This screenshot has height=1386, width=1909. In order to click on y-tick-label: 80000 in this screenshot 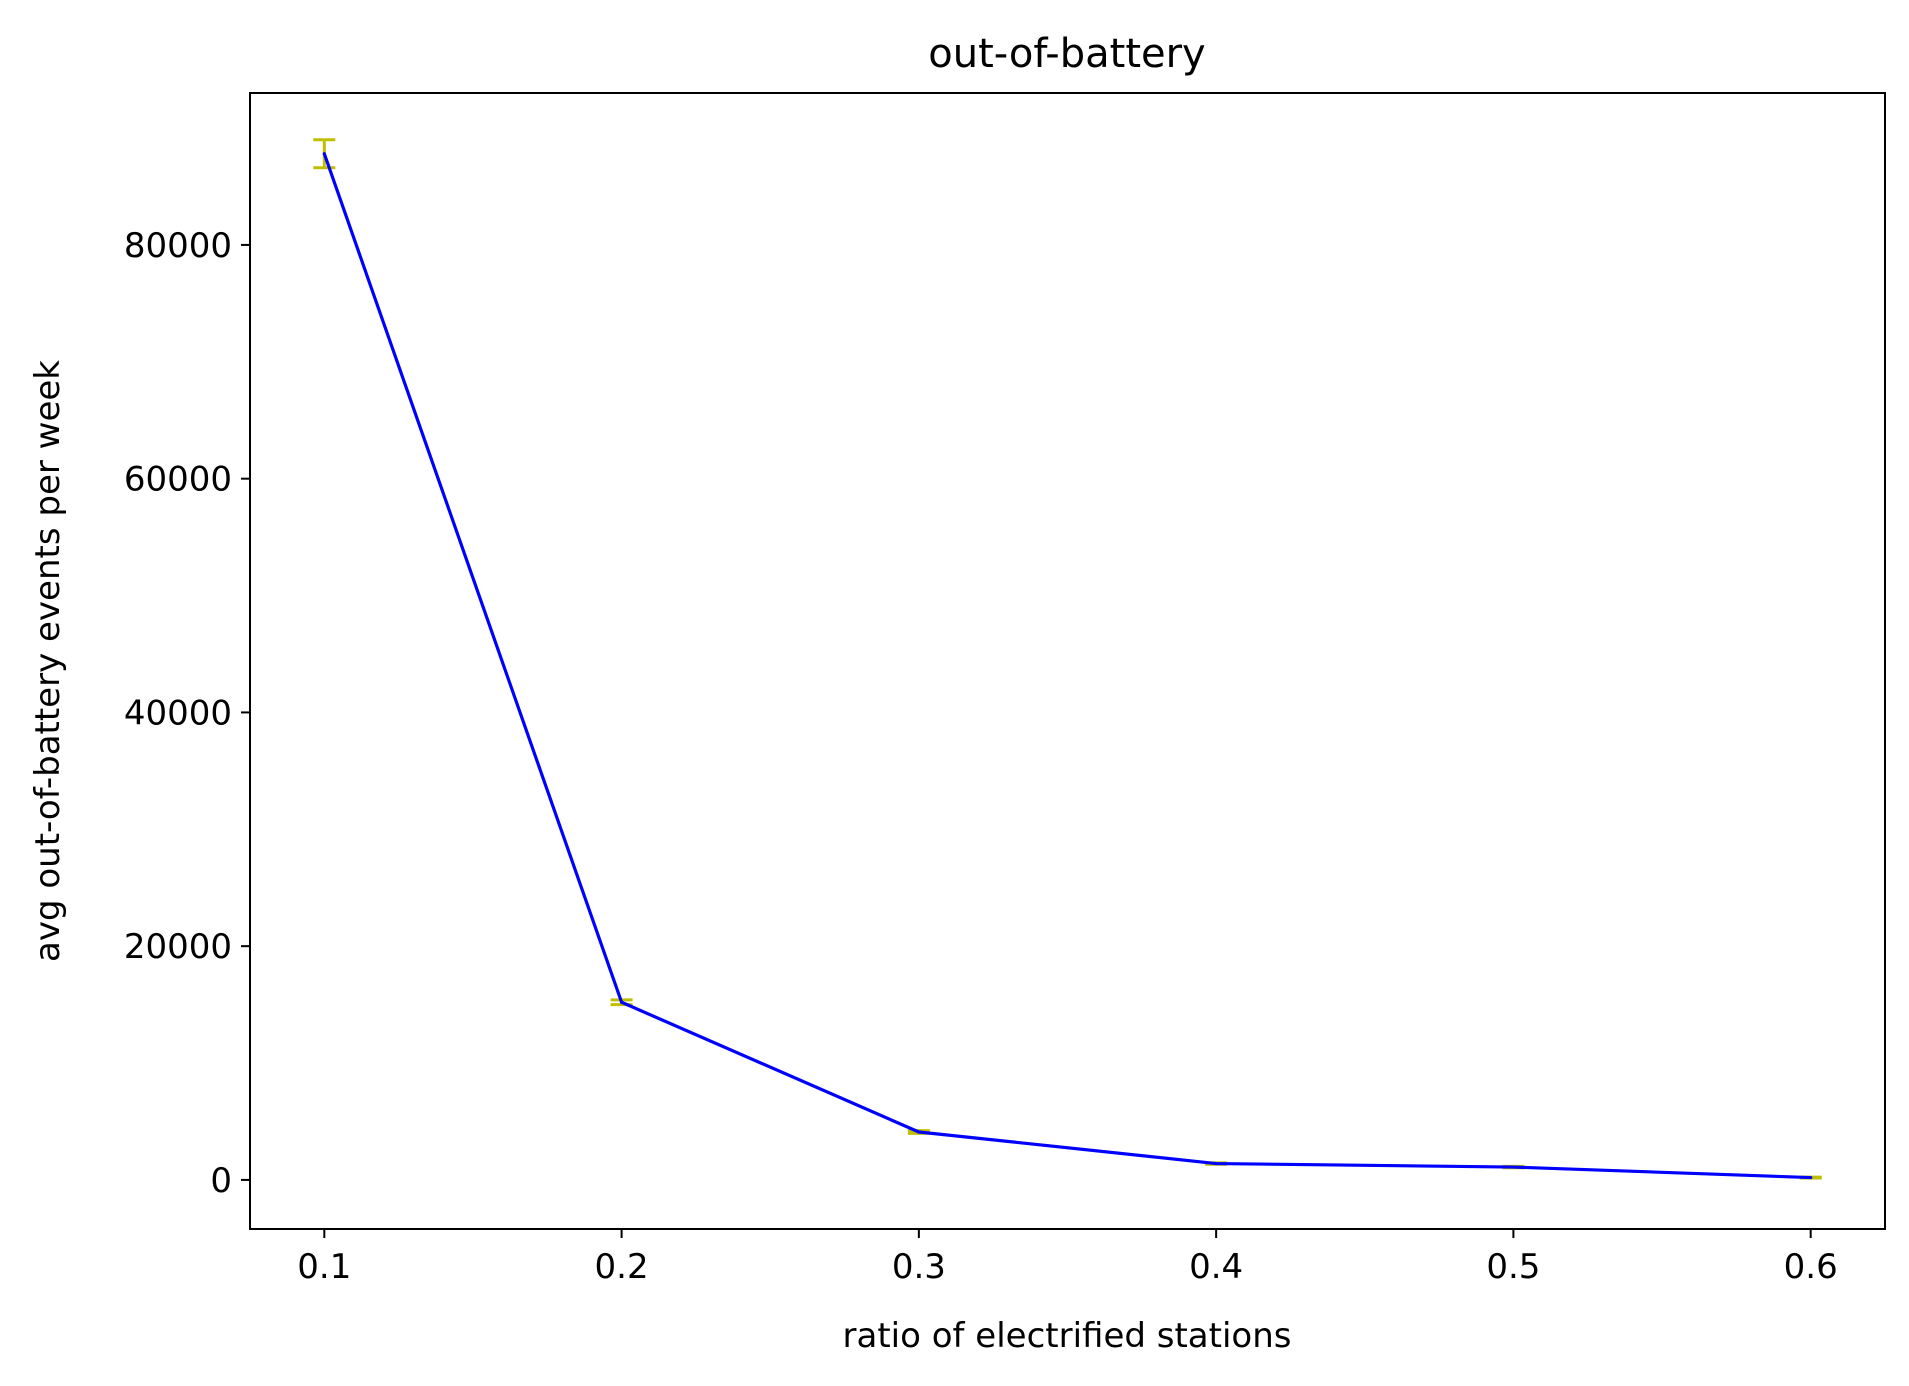, I will do `click(178, 246)`.